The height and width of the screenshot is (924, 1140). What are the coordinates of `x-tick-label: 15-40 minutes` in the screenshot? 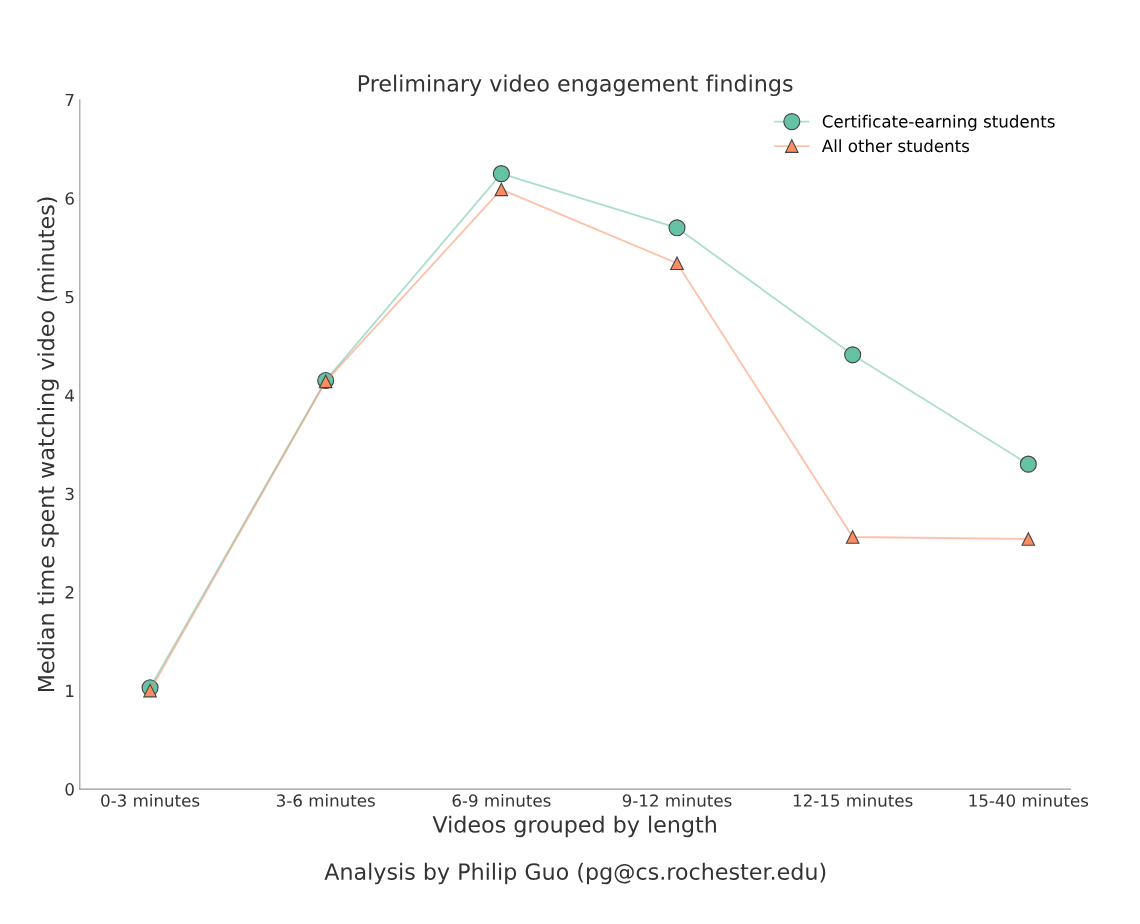 It's located at (1029, 800).